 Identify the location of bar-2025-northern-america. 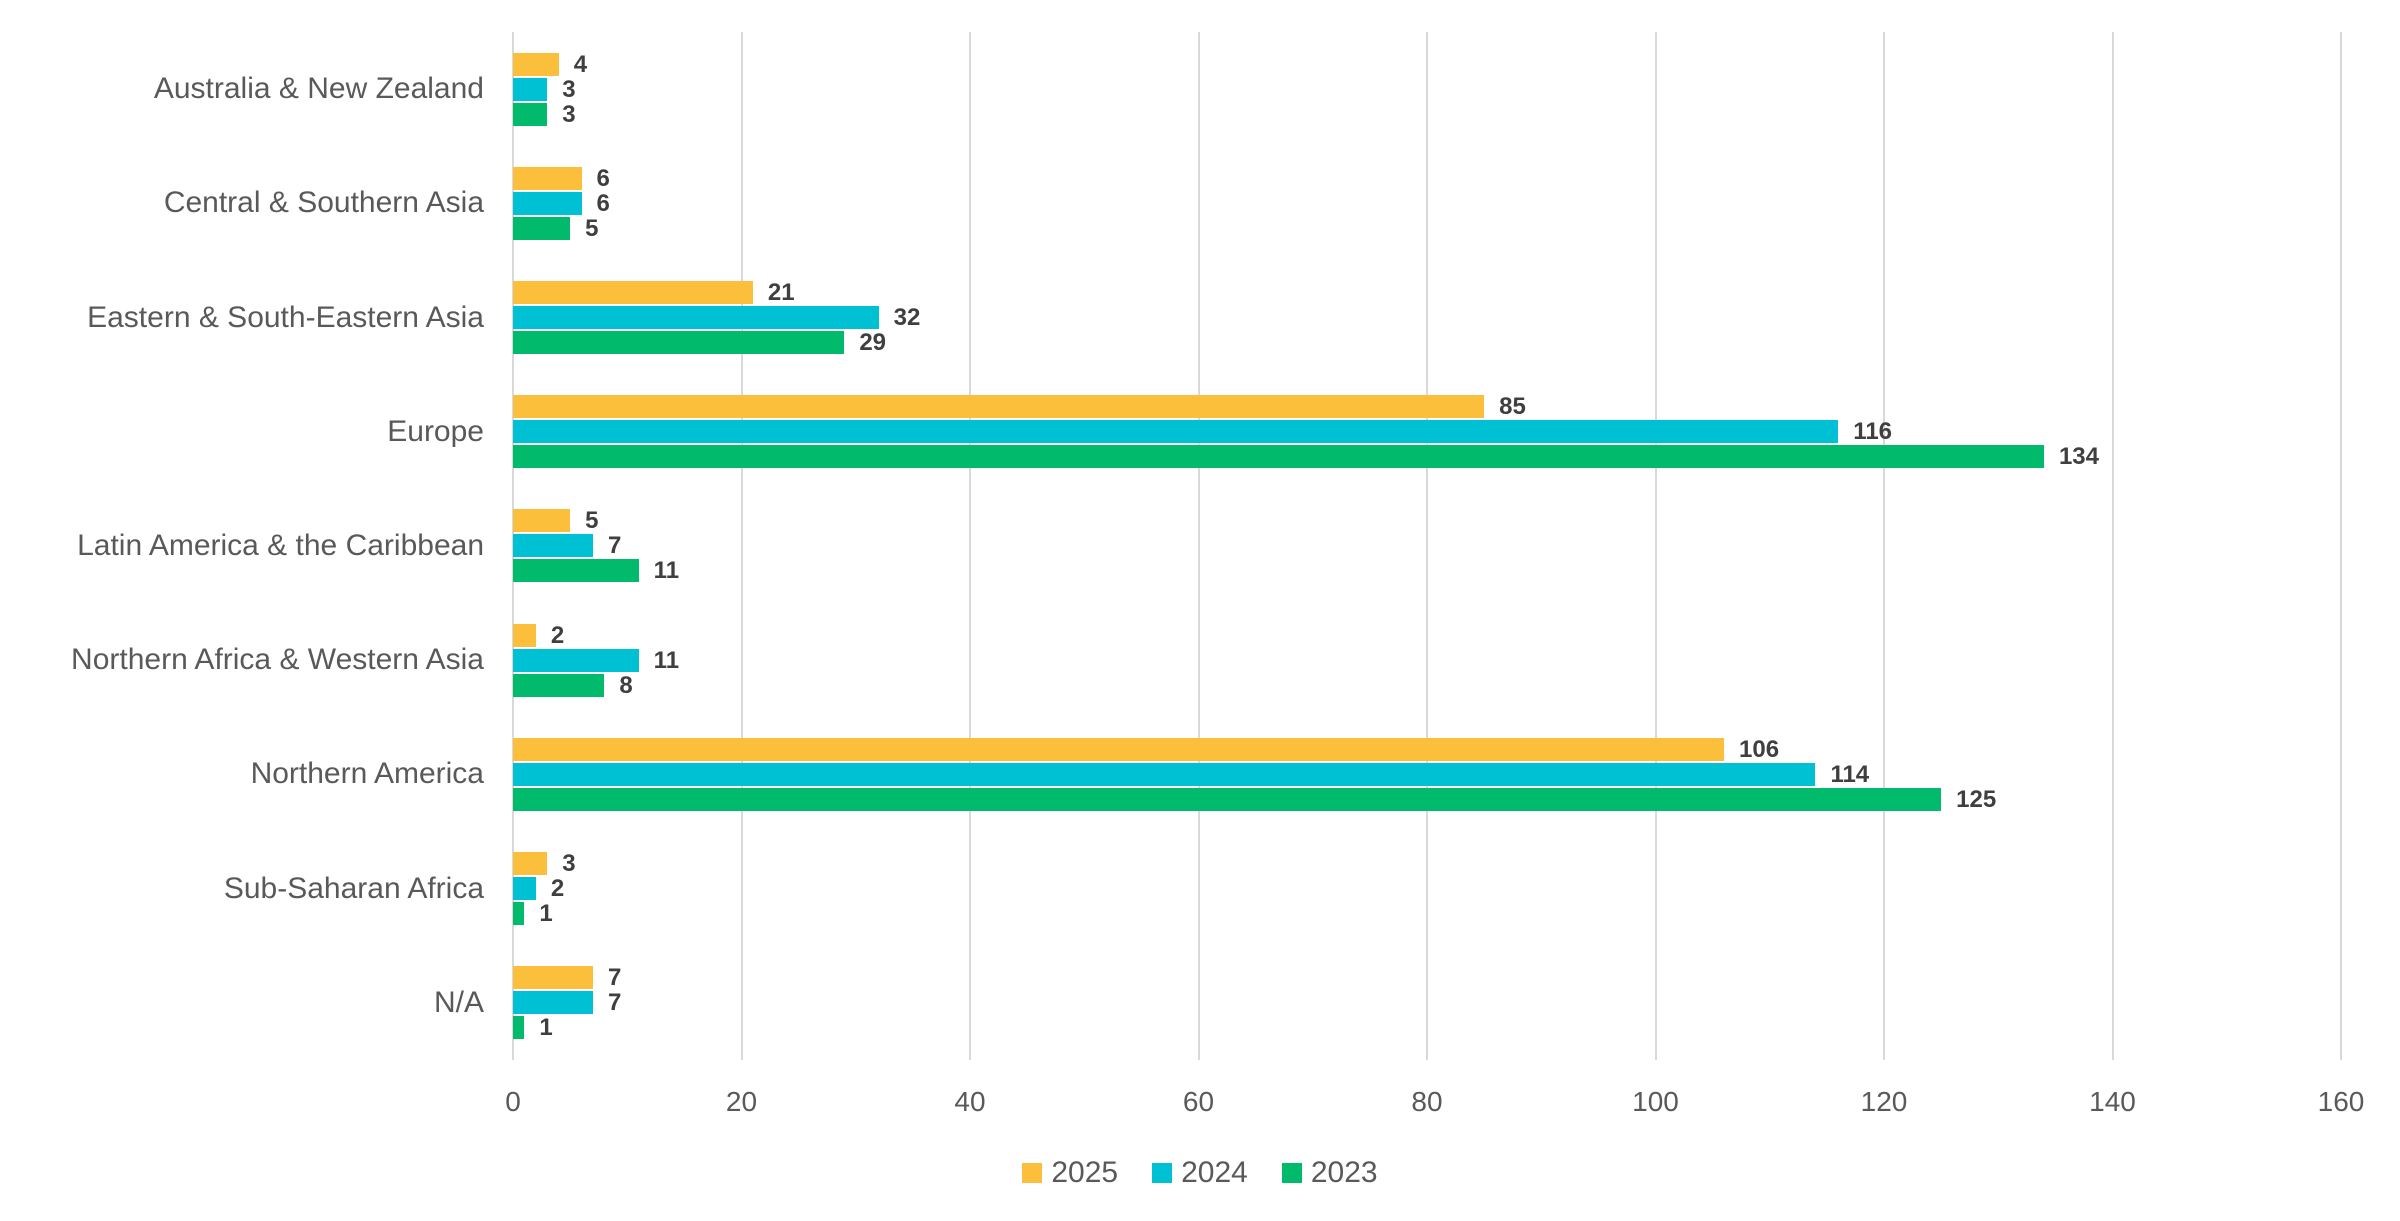
(1119, 749).